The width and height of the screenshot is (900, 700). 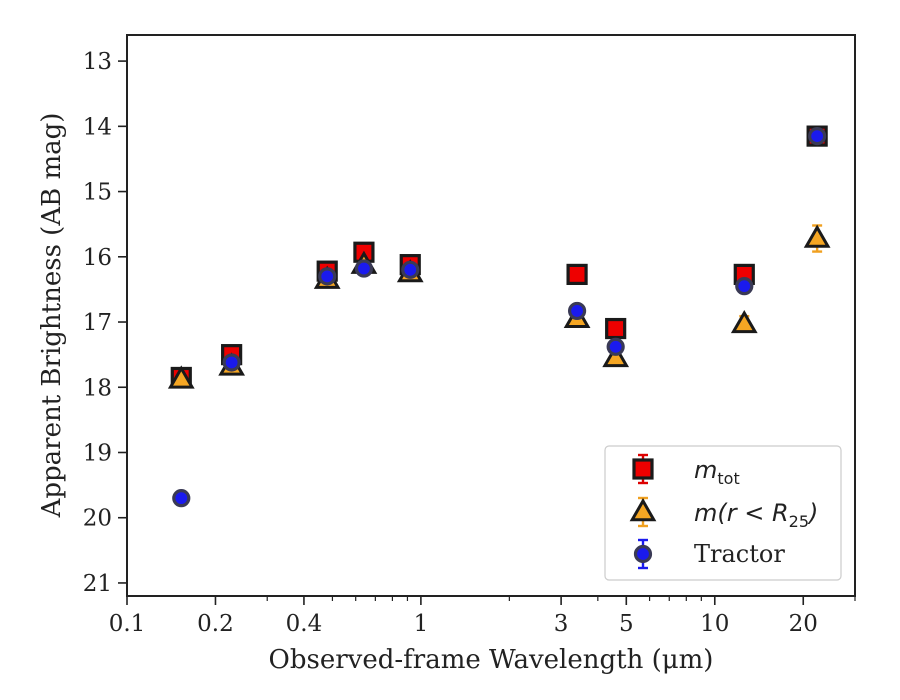 I want to click on y-tick-label: 17, so click(x=97, y=323).